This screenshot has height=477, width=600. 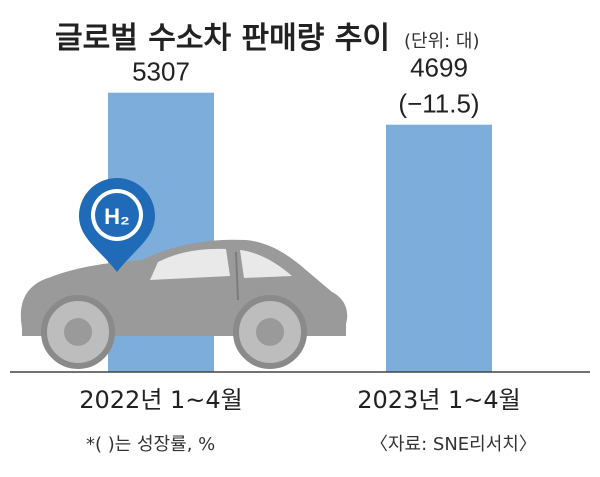 I want to click on value-label: 4699, so click(x=439, y=68).